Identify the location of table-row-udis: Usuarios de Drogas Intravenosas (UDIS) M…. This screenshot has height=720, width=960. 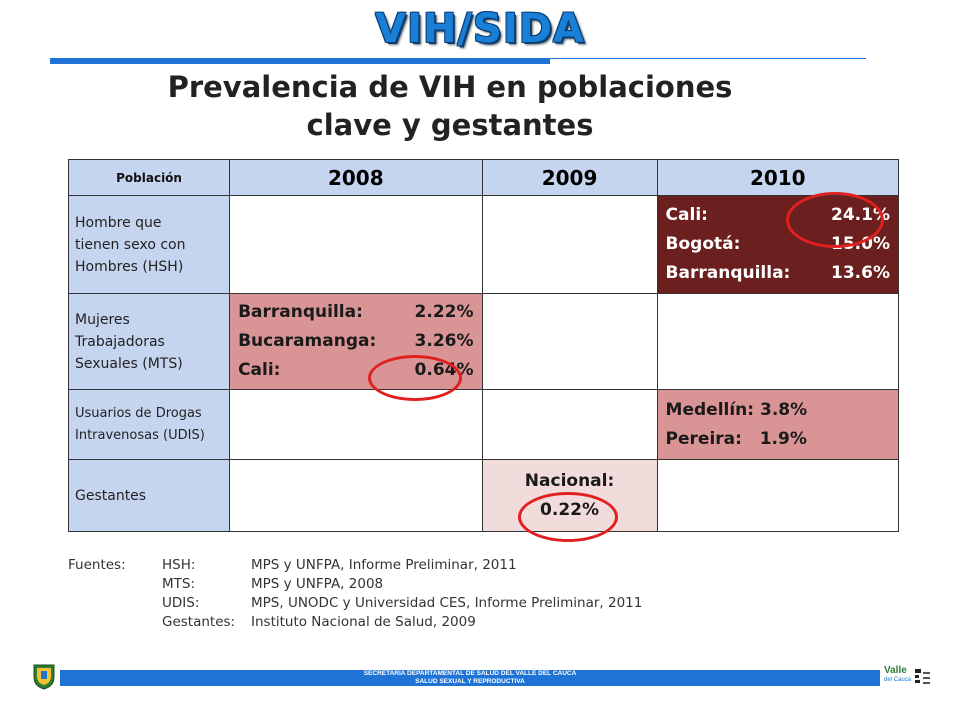
(483, 424).